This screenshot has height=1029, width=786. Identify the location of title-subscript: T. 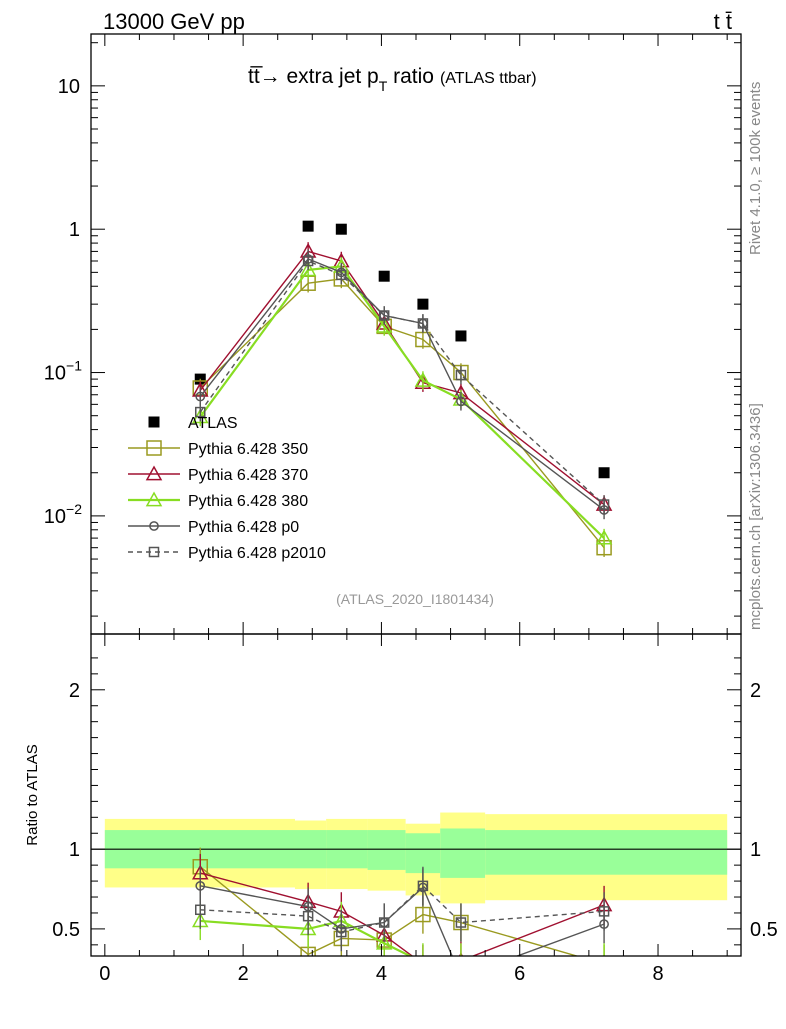
(383, 86).